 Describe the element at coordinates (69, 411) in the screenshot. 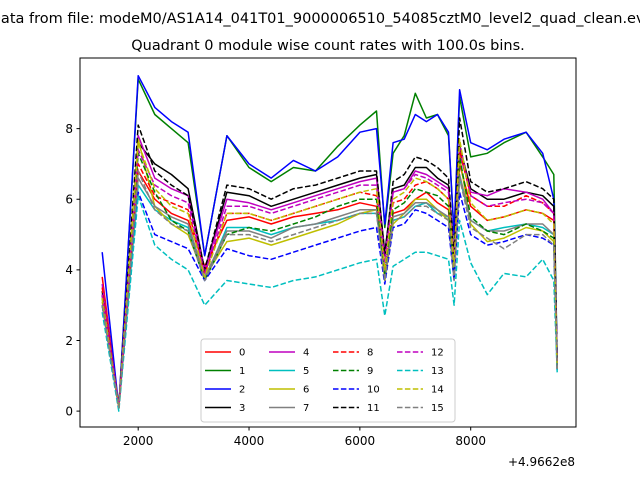

I see `y-tick-label: 0` at that location.